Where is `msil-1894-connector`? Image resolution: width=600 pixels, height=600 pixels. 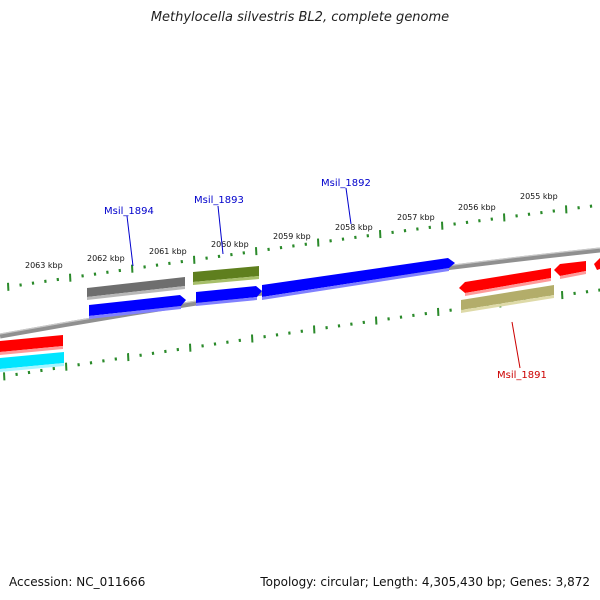 msil-1894-connector is located at coordinates (130, 241).